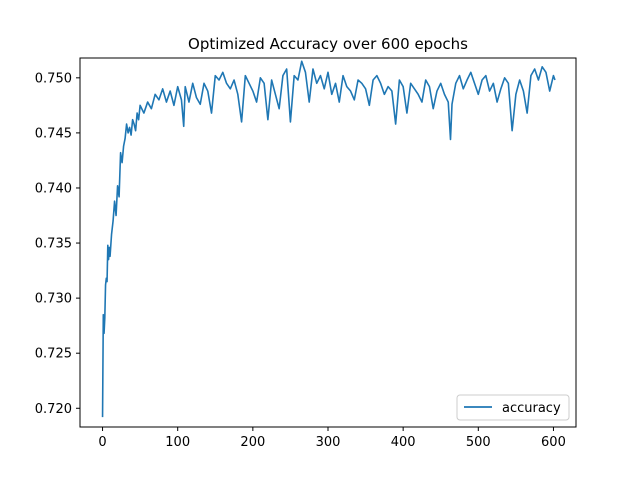 The image size is (640, 480). What do you see at coordinates (53, 133) in the screenshot?
I see `y-tick-label: 0.745` at bounding box center [53, 133].